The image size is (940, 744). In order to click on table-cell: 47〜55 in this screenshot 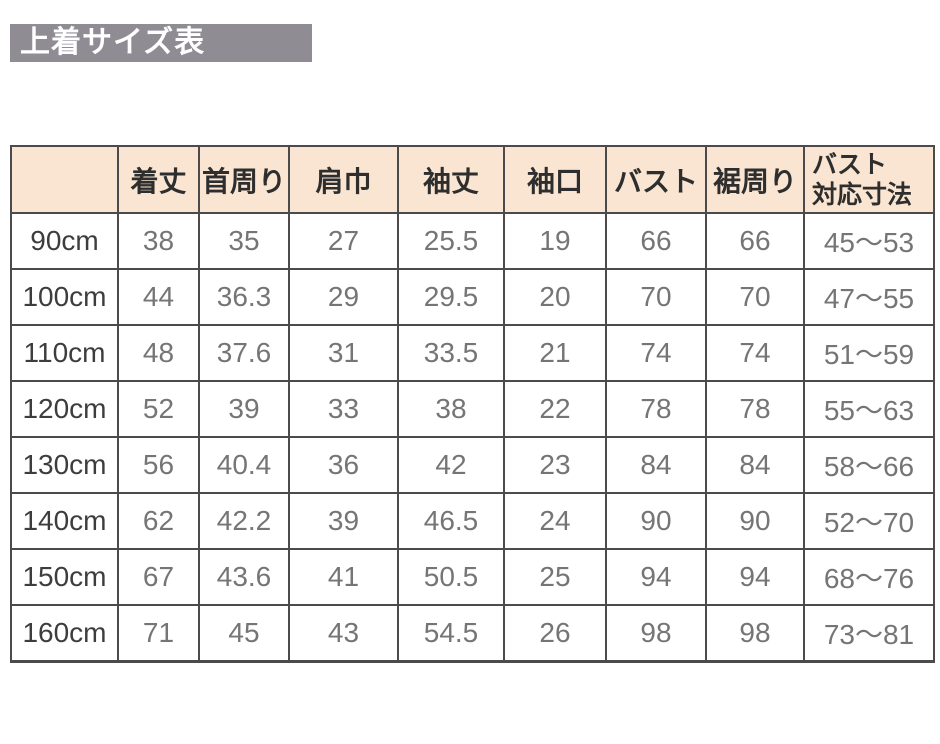, I will do `click(869, 297)`.